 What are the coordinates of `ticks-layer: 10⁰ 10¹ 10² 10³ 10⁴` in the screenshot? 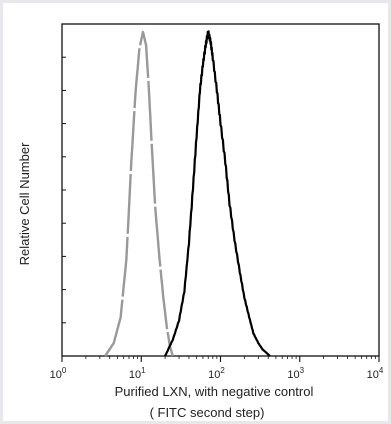 It's located at (217, 368).